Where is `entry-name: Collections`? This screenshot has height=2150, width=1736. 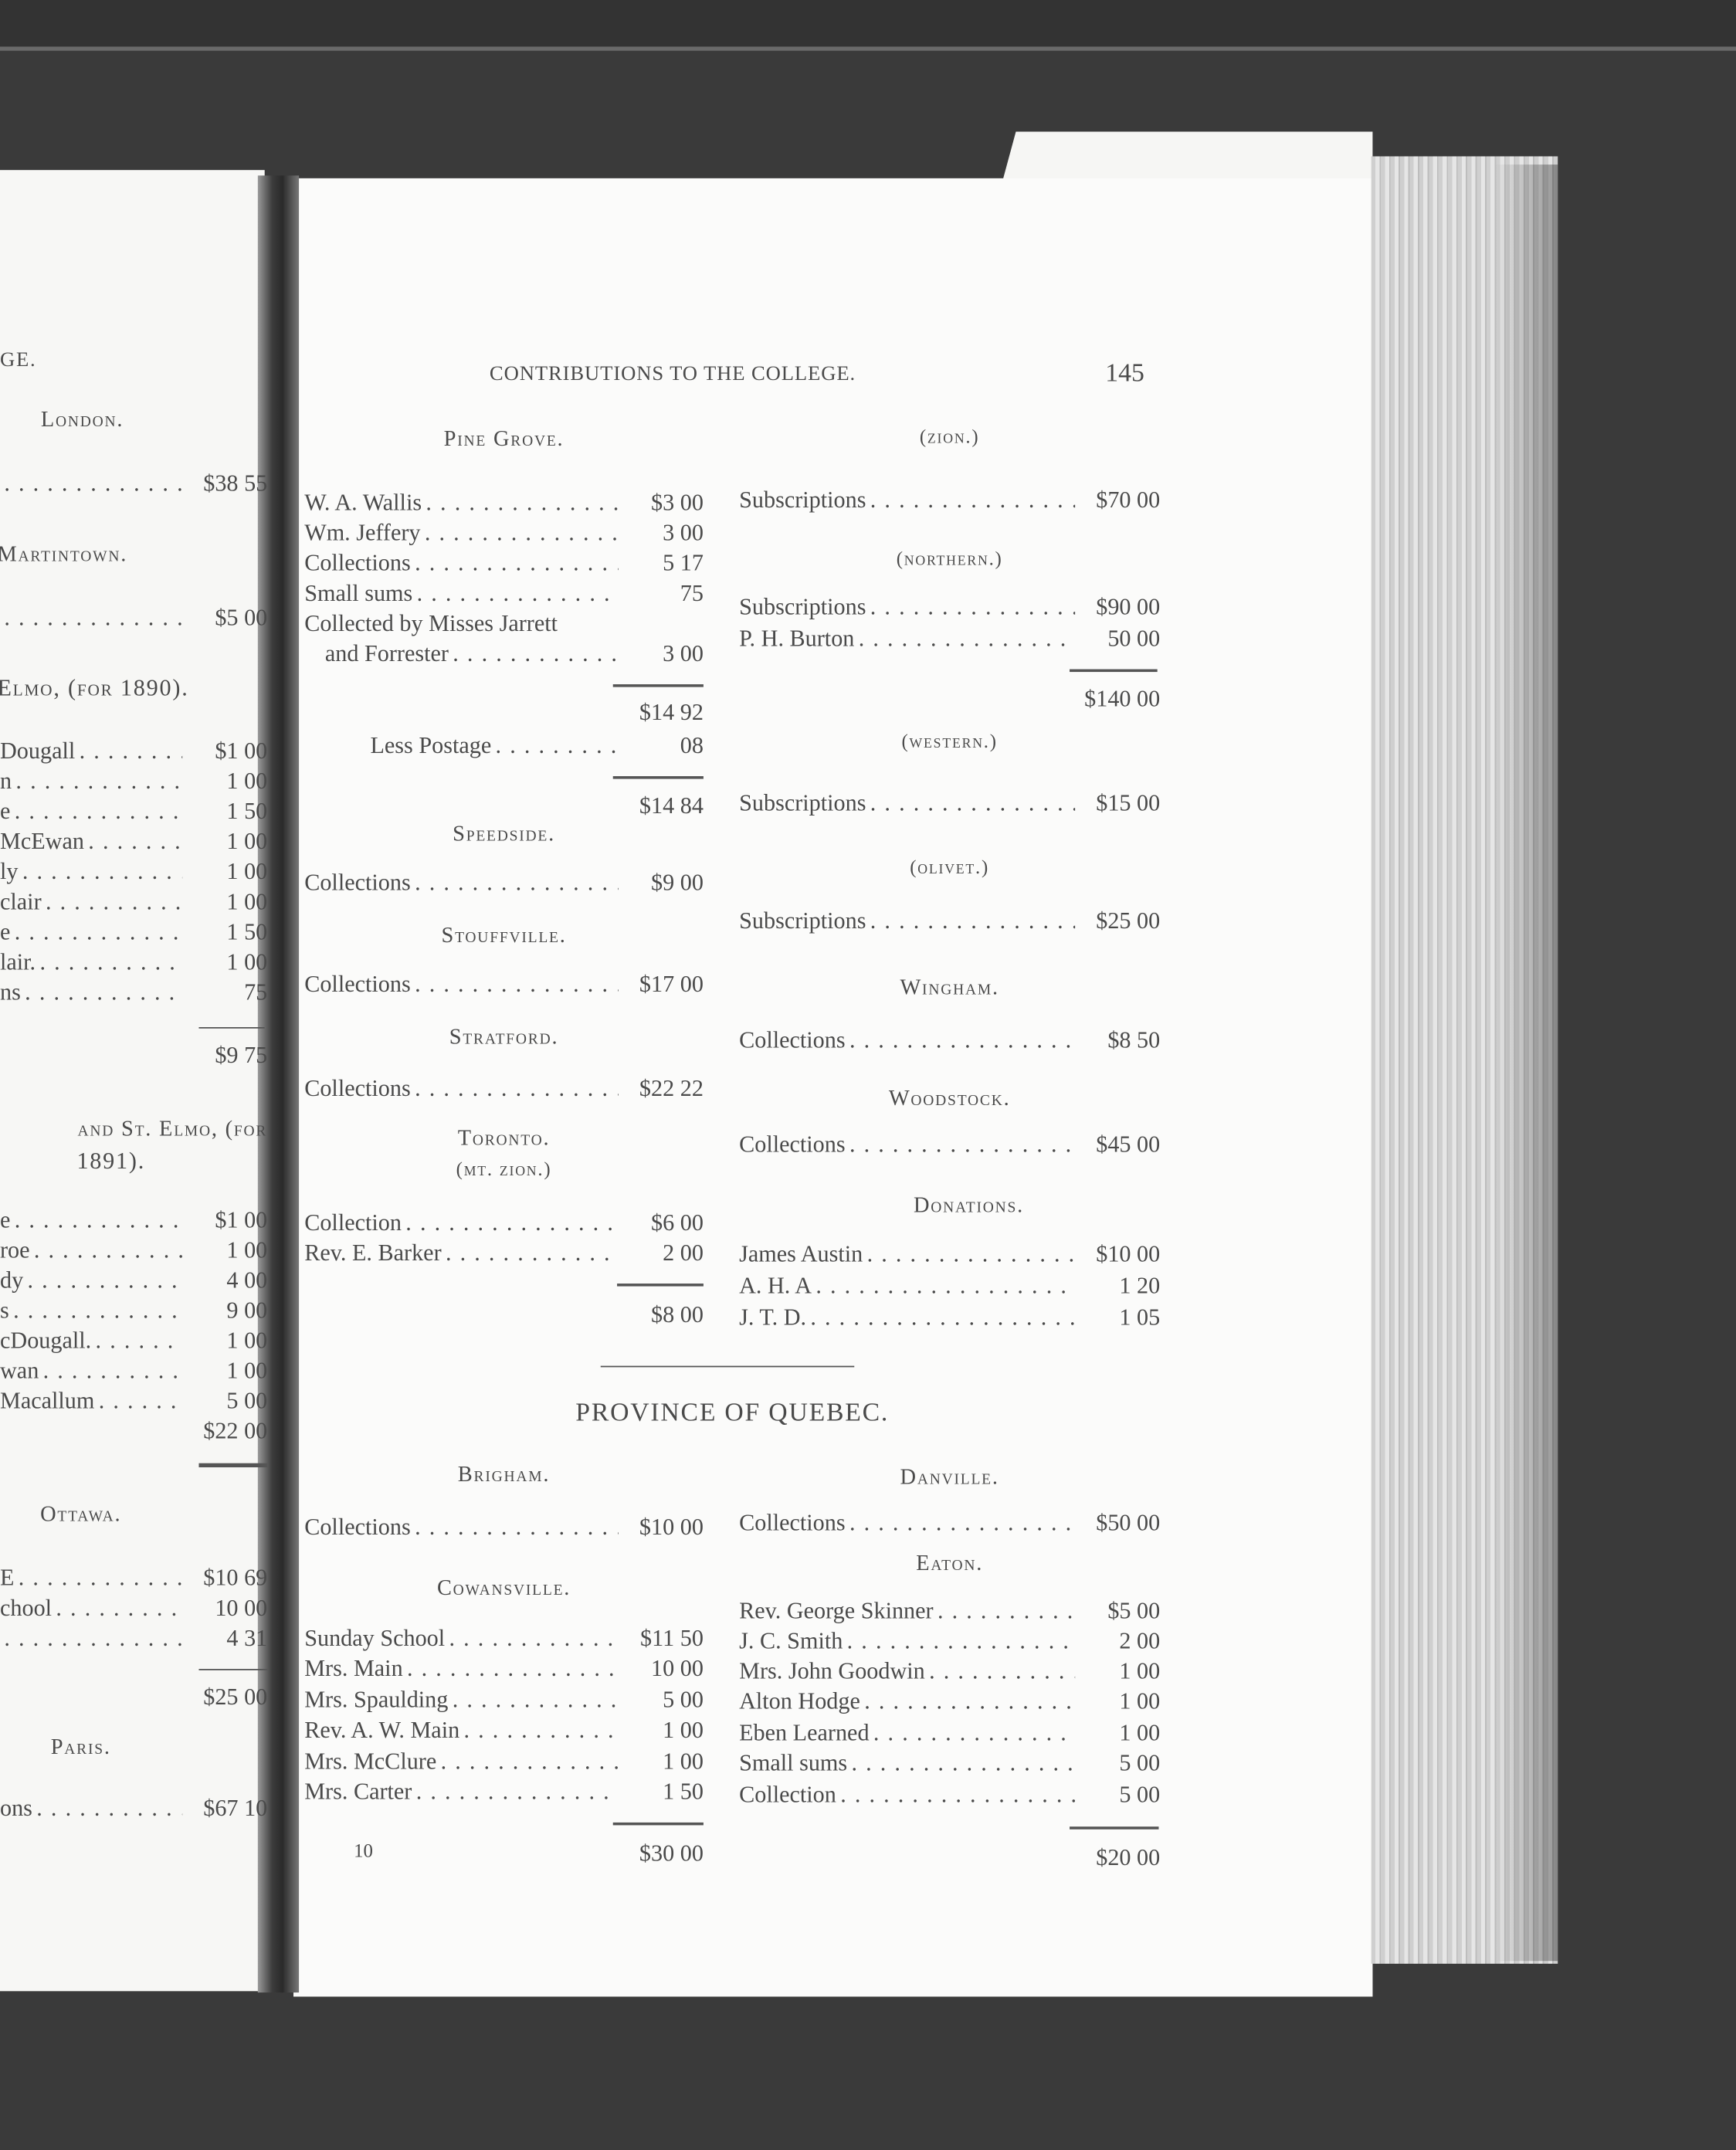
entry-name: Collections is located at coordinates (357, 984).